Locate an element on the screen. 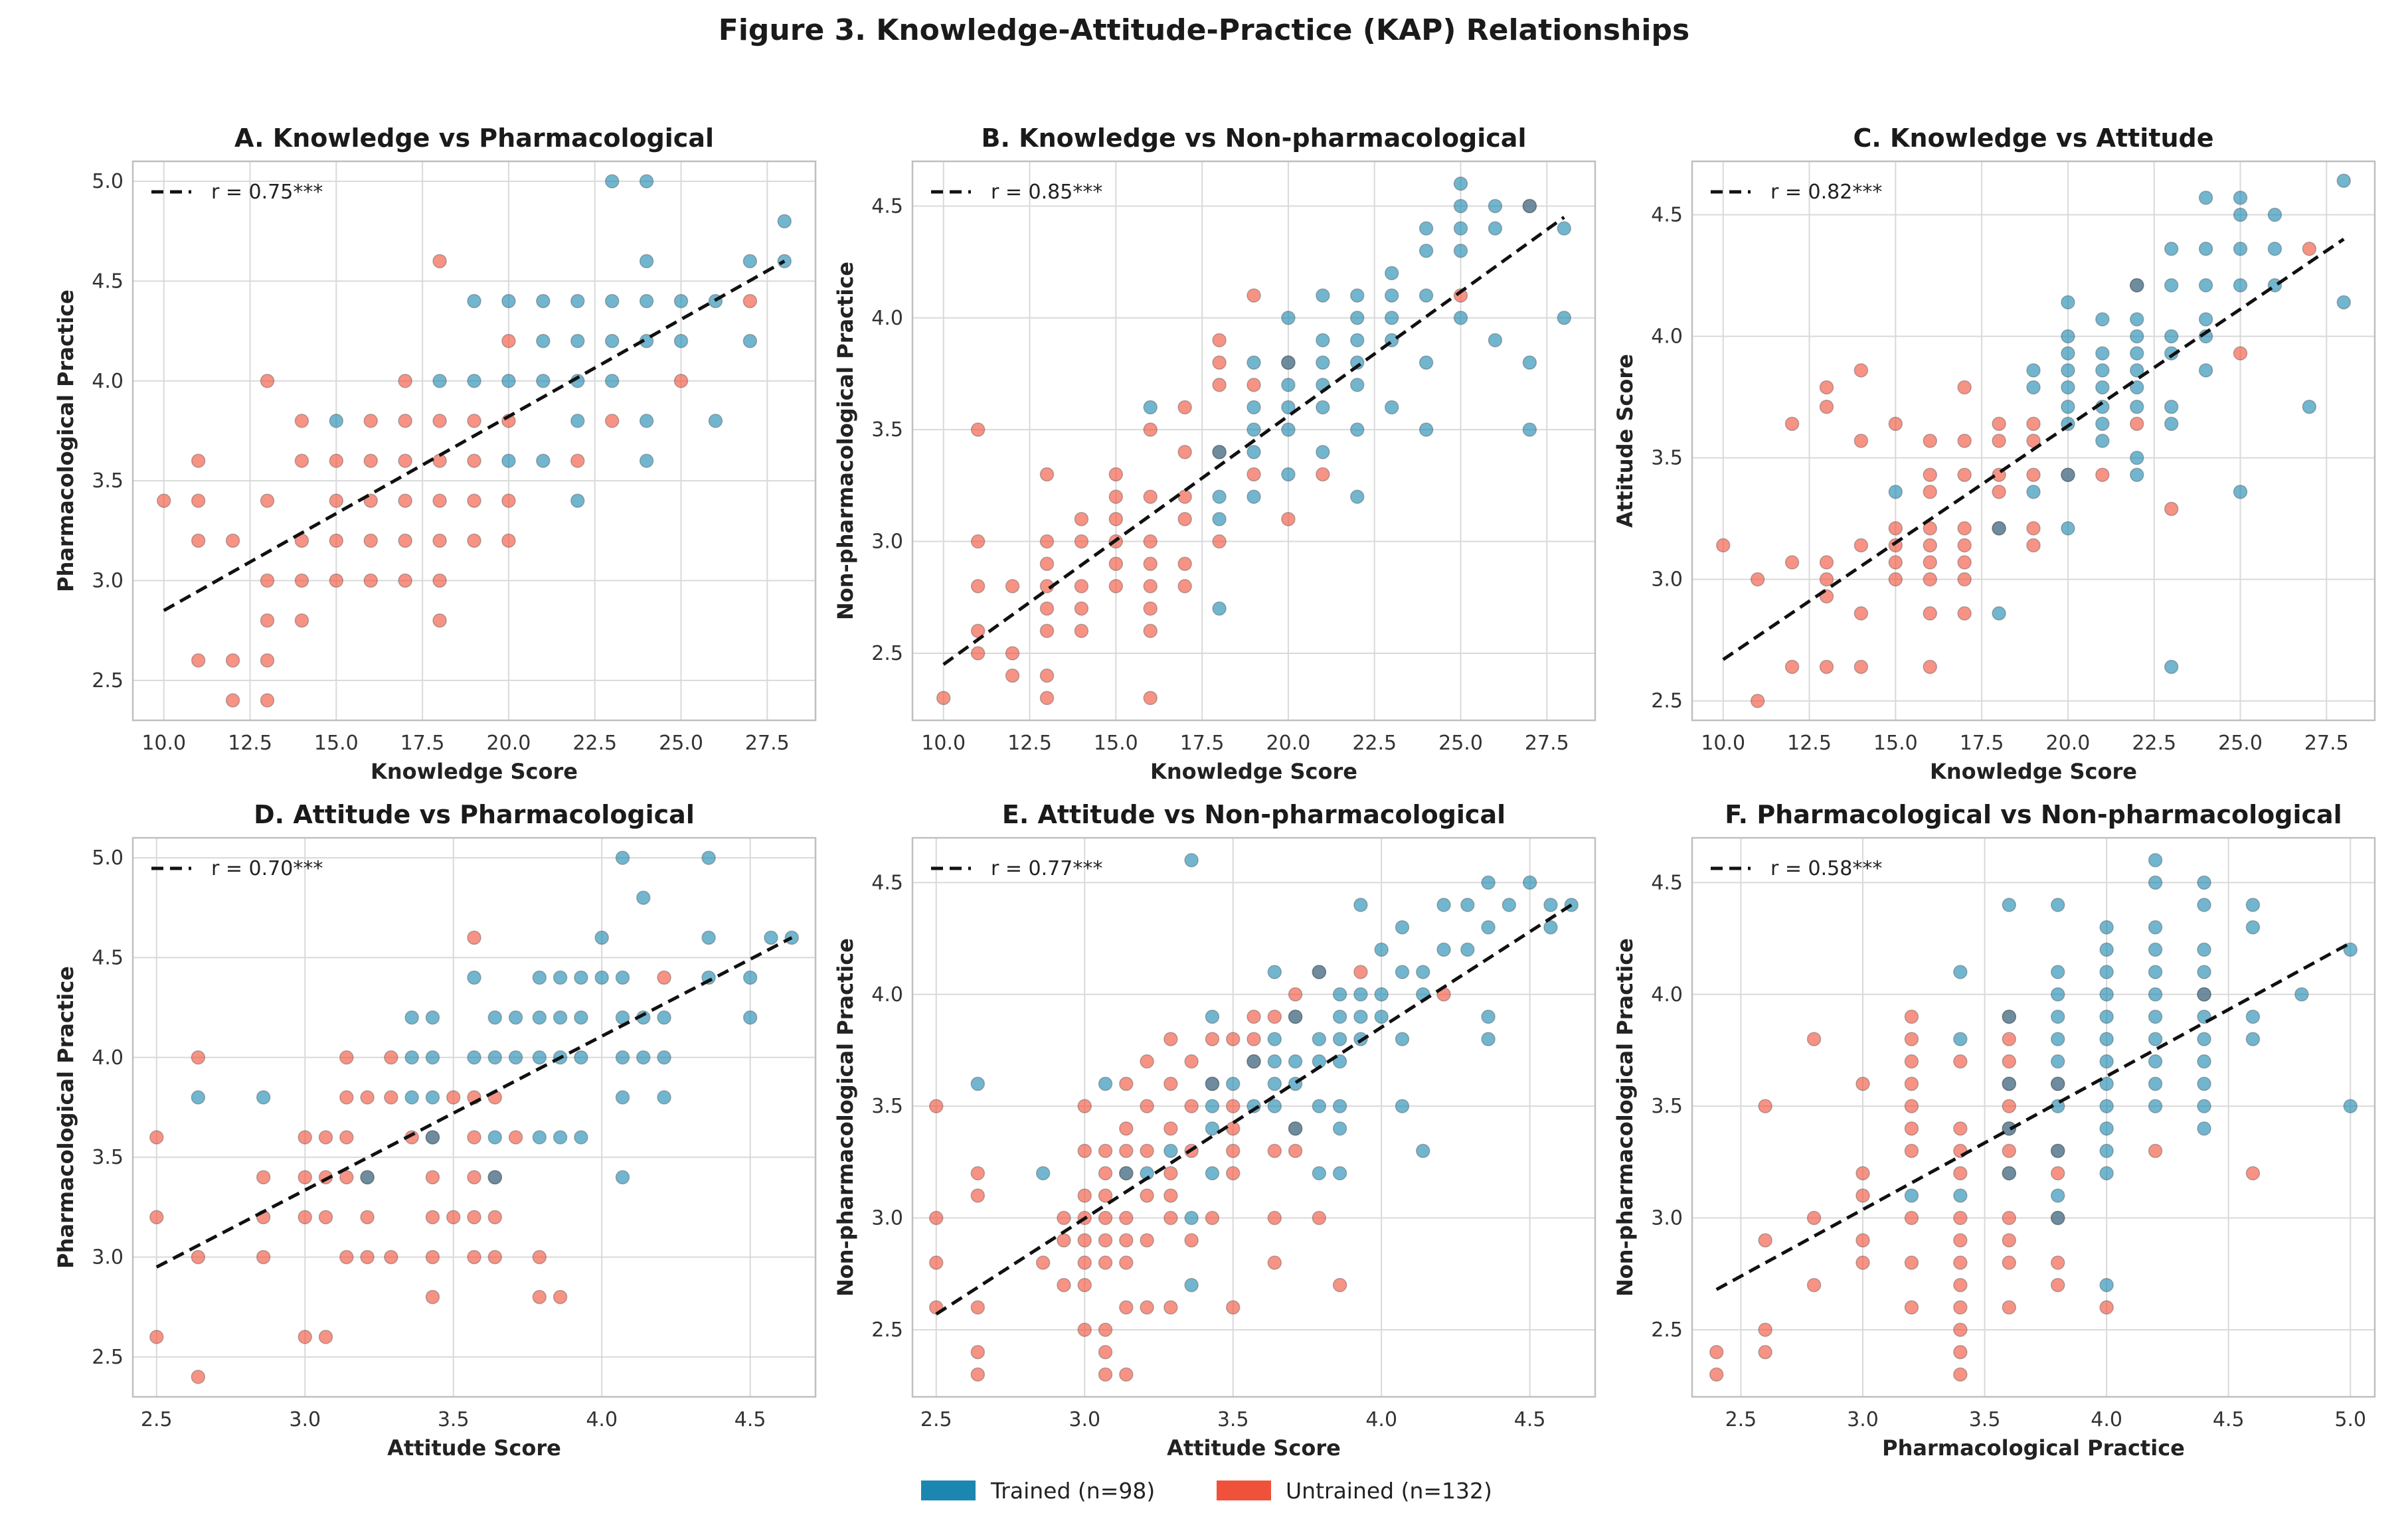 This screenshot has width=2408, height=1521. x-tick-label: 3.5 is located at coordinates (1985, 1419).